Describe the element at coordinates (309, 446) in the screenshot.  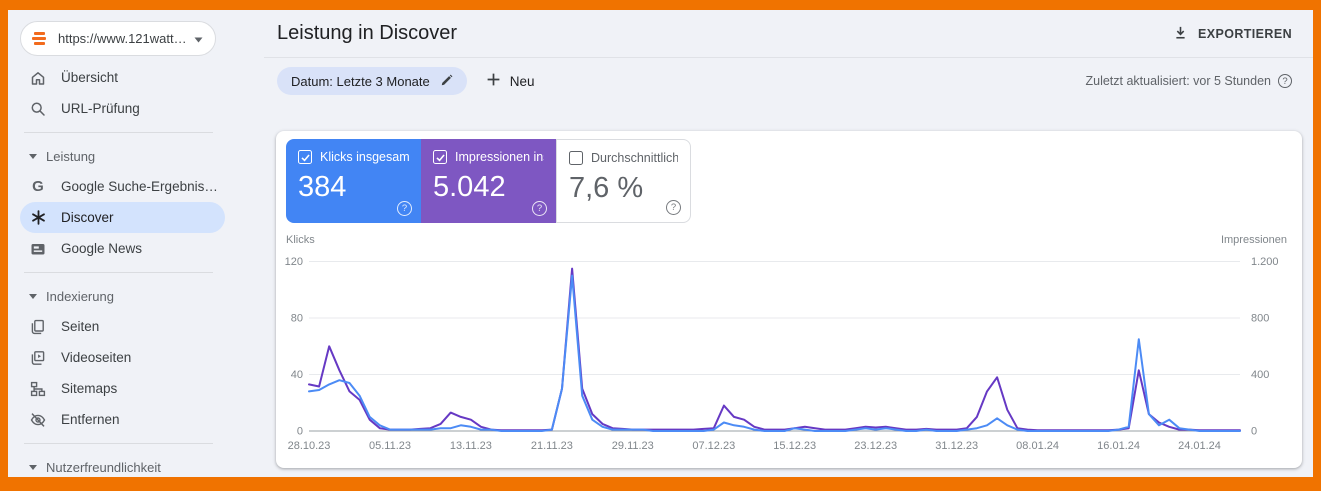
I see `svg-text: 28.10.23` at that location.